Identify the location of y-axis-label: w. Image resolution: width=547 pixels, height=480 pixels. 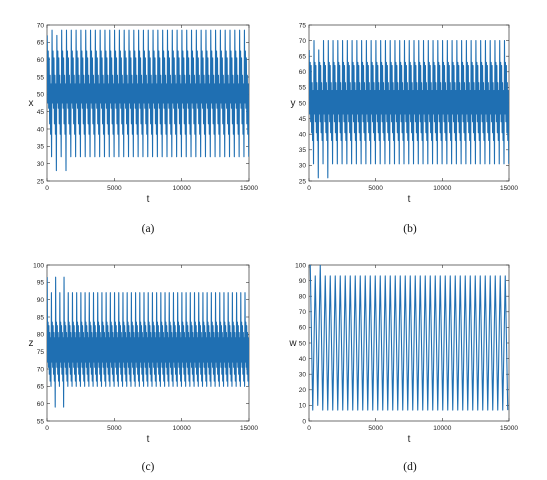
(292, 343).